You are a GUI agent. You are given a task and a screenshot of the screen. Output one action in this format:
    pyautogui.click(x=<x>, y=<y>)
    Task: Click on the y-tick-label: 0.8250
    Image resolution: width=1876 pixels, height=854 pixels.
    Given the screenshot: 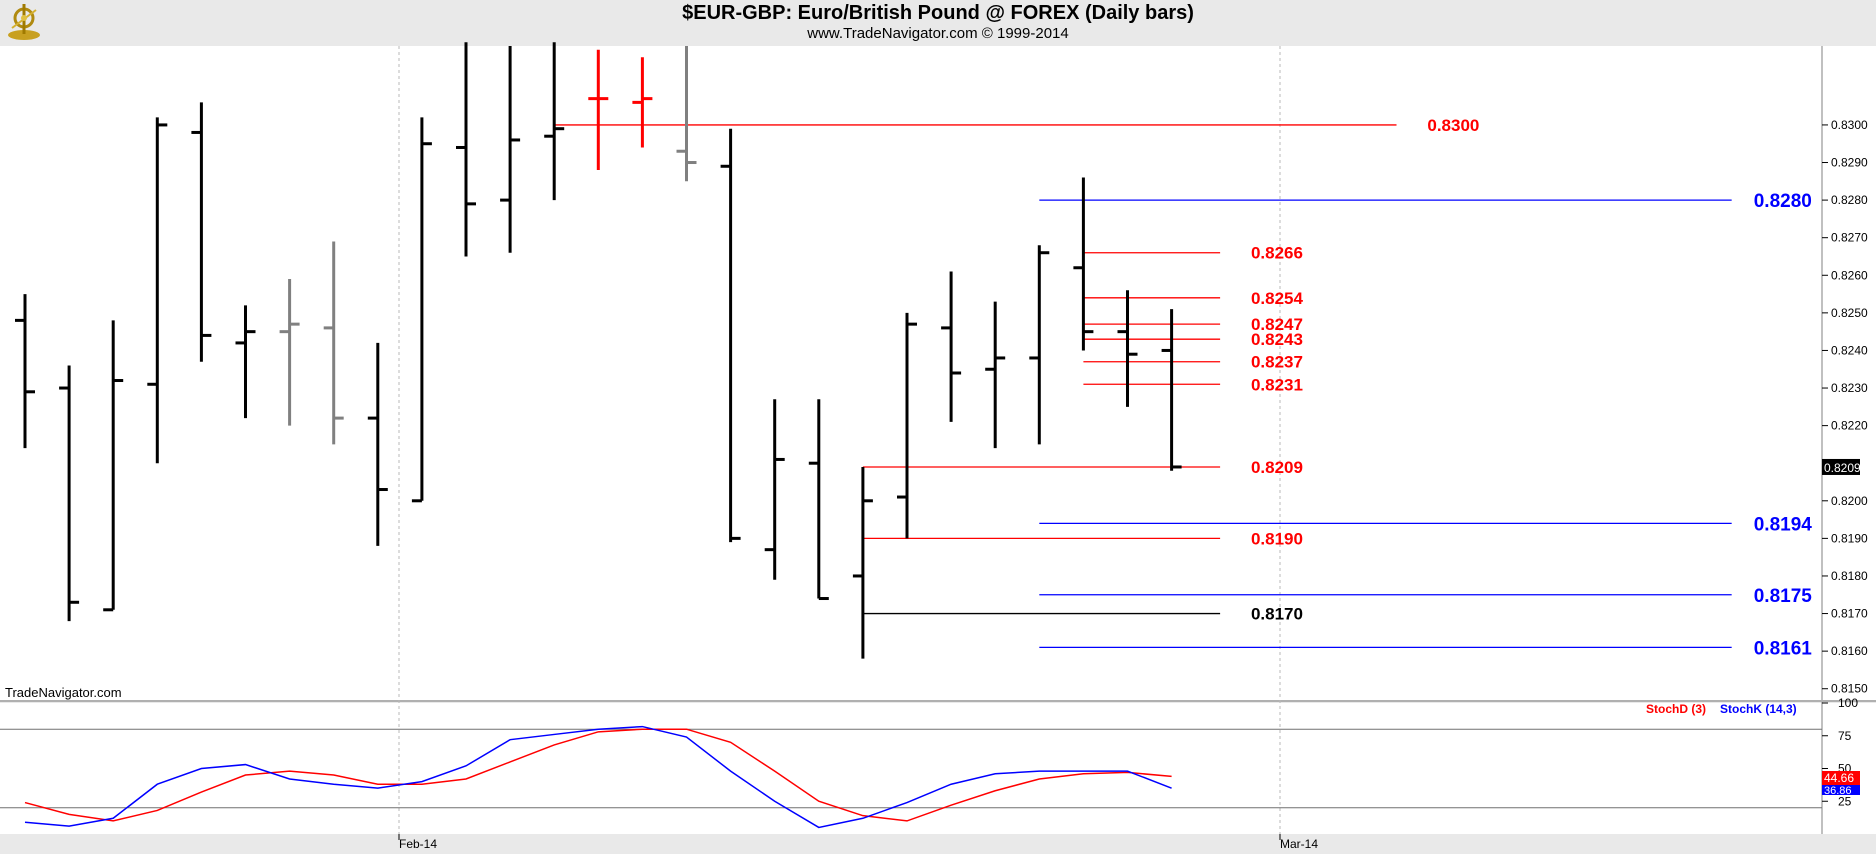 What is the action you would take?
    pyautogui.click(x=1849, y=313)
    